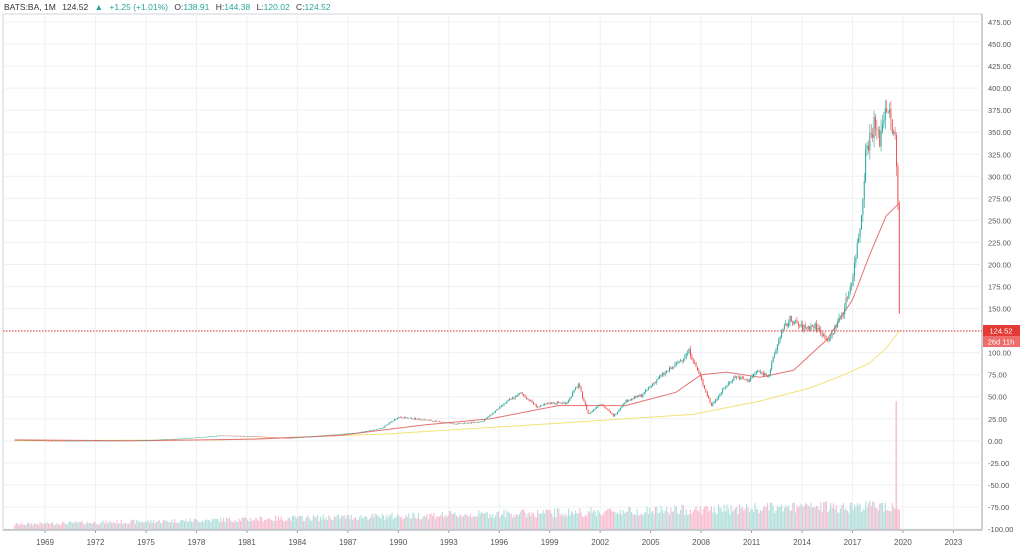 This screenshot has height=553, width=1024. I want to click on y-tick-label: 450.00, so click(999, 44).